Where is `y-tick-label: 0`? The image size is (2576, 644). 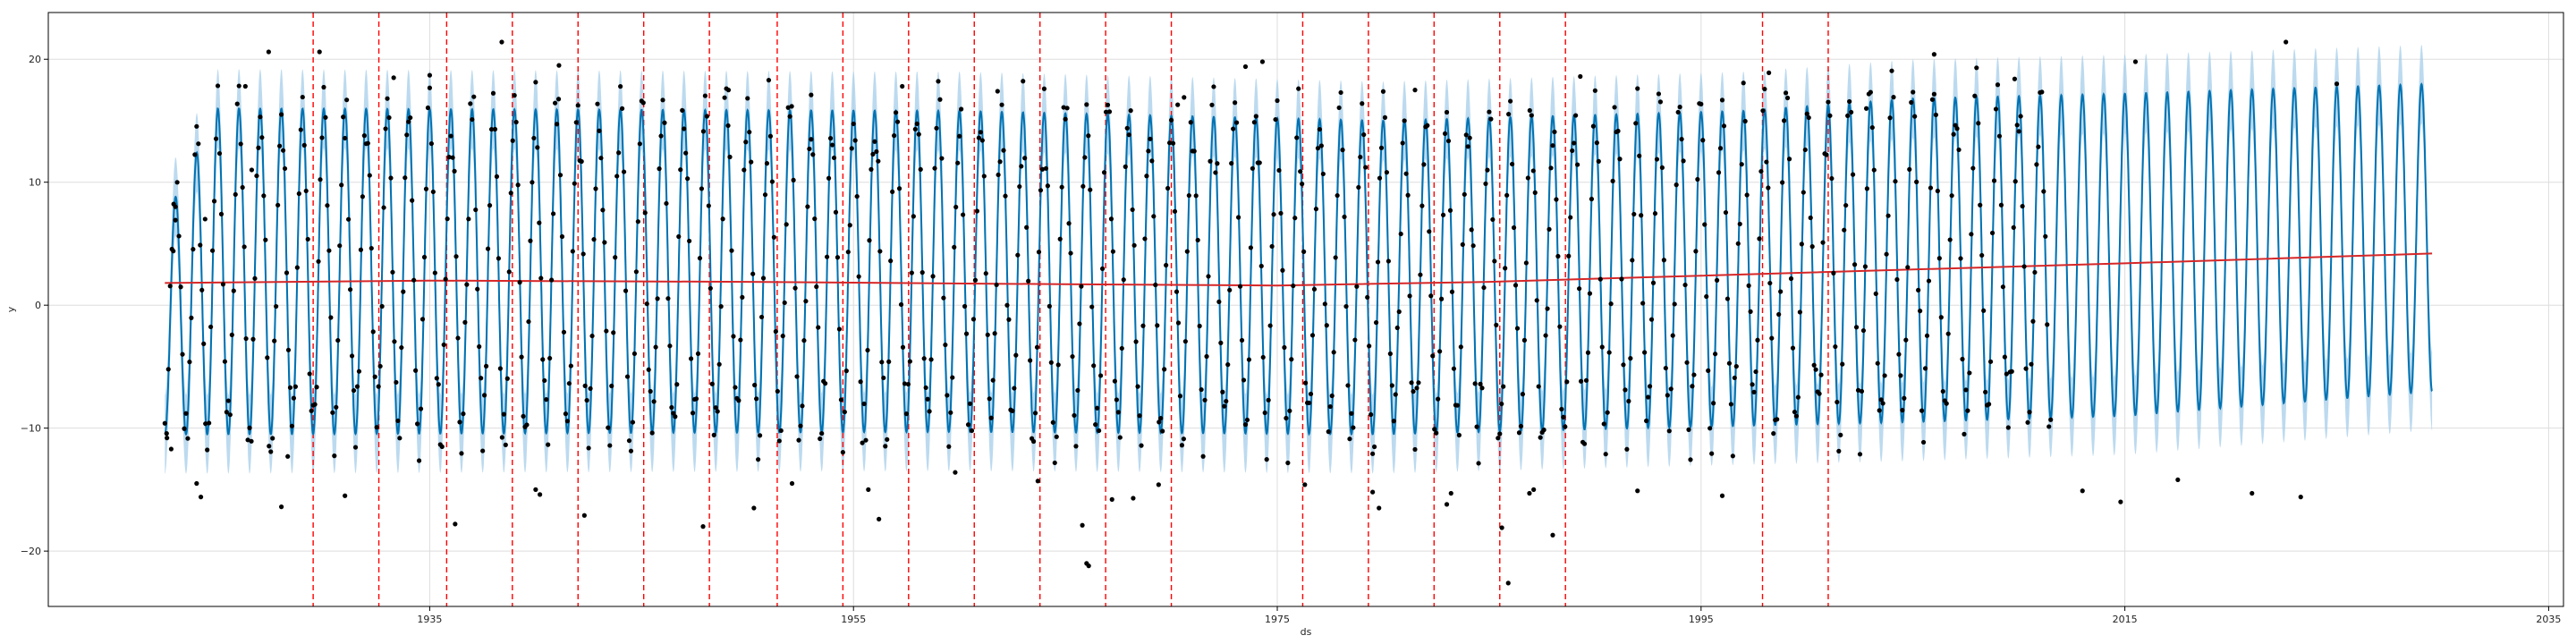
y-tick-label: 0 is located at coordinates (38, 305).